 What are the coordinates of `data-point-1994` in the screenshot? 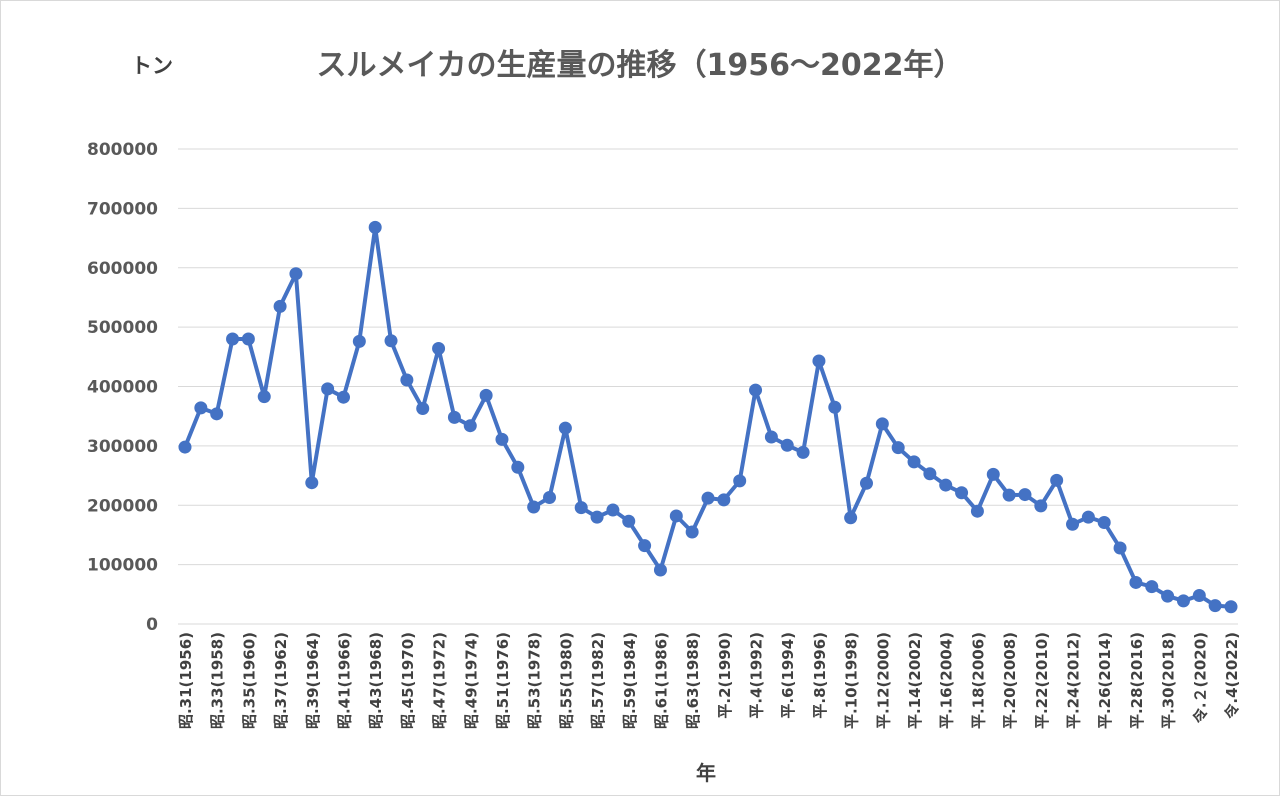 It's located at (787, 445).